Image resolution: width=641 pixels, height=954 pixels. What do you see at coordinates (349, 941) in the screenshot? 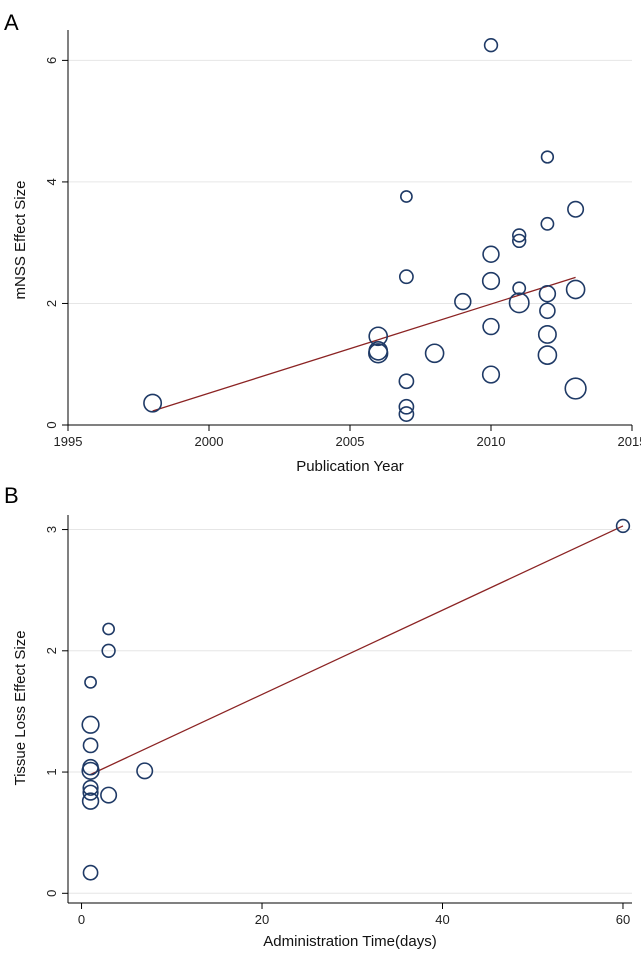
I see `panel-b-x-axis-title: Administration Time(days)` at bounding box center [349, 941].